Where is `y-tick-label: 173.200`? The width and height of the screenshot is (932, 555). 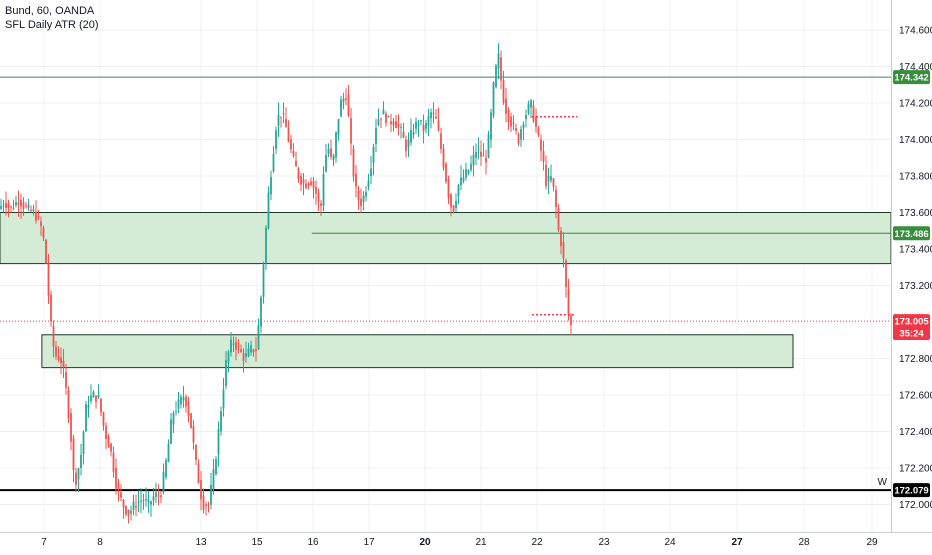 y-tick-label: 173.200 is located at coordinates (915, 286).